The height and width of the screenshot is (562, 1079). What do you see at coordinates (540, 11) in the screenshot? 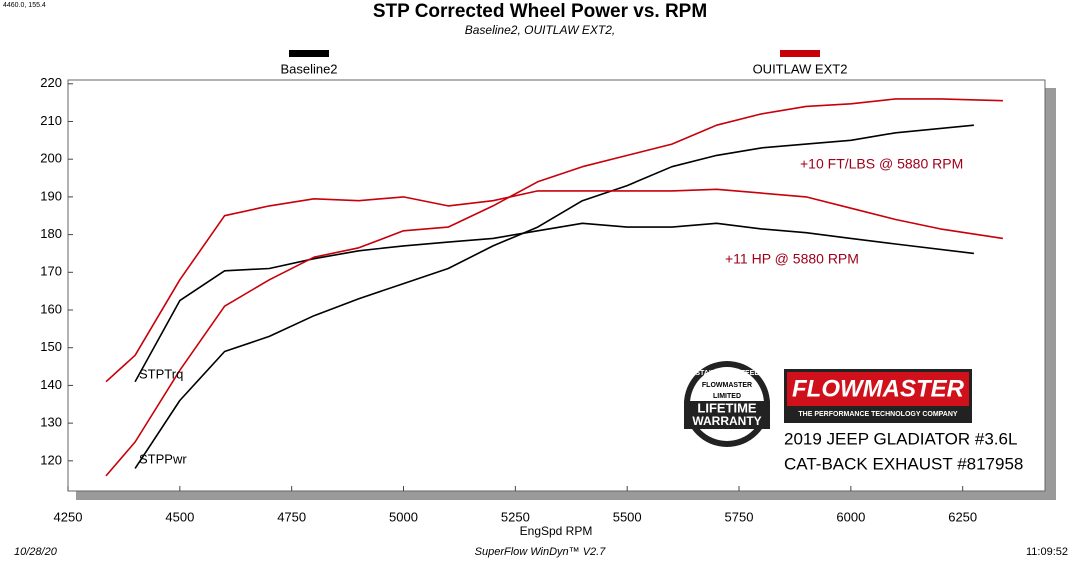
I see `chart-title: STP Corrected Wheel Power vs. RPM` at bounding box center [540, 11].